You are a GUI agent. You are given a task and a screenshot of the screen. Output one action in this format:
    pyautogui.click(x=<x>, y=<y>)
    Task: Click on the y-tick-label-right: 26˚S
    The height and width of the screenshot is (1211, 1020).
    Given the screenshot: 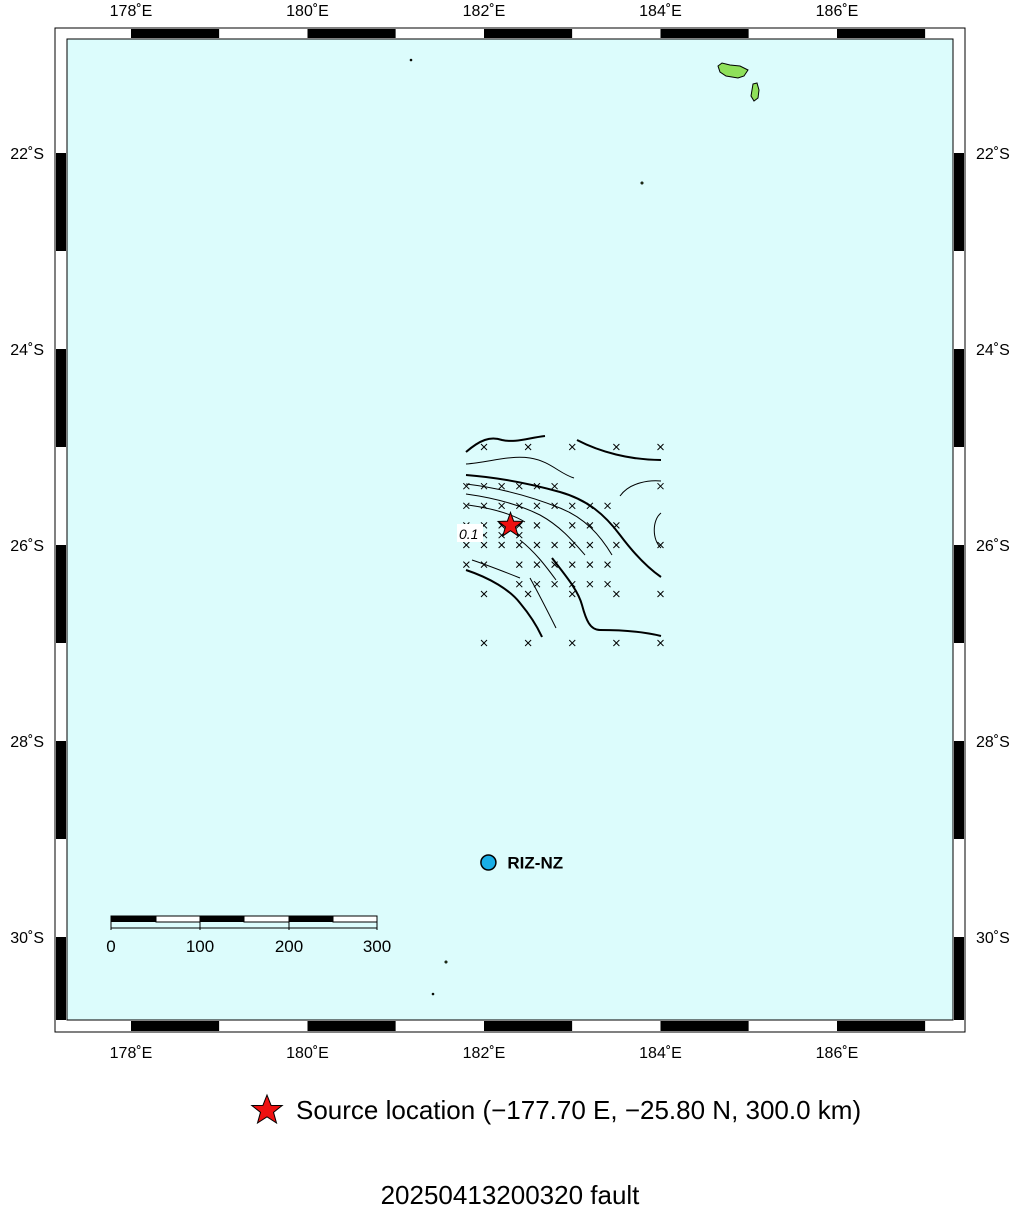 What is the action you would take?
    pyautogui.click(x=993, y=546)
    